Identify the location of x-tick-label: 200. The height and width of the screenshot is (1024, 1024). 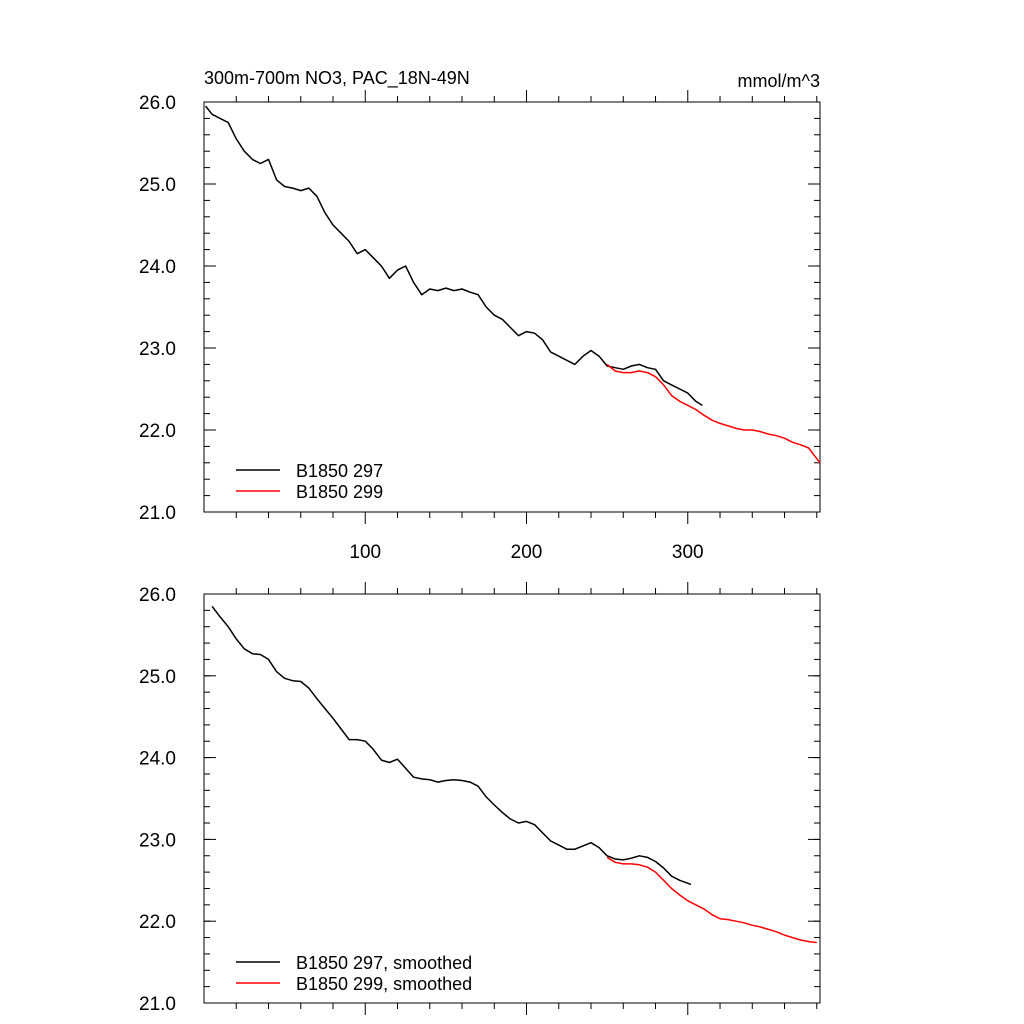
(527, 552).